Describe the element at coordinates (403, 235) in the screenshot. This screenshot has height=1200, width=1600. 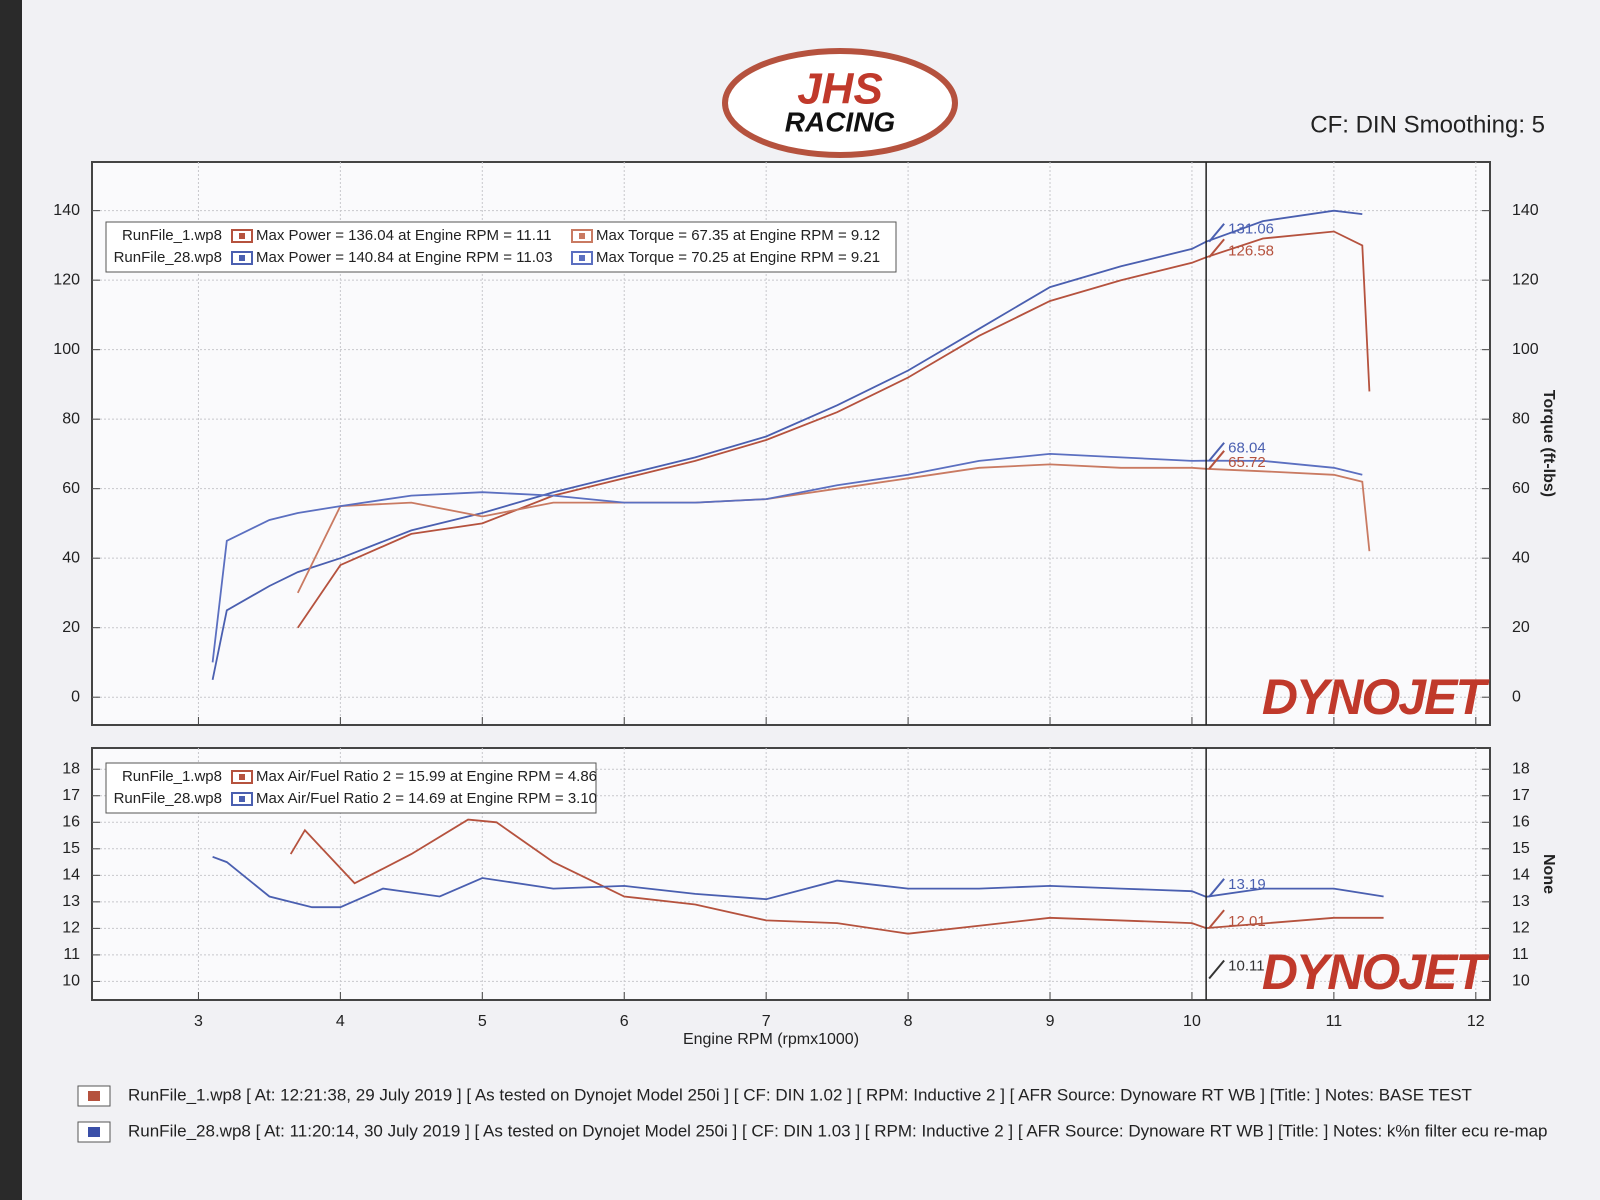
I see `legend-label: Max Power = 136.04 at Engine RPM = 11.11` at that location.